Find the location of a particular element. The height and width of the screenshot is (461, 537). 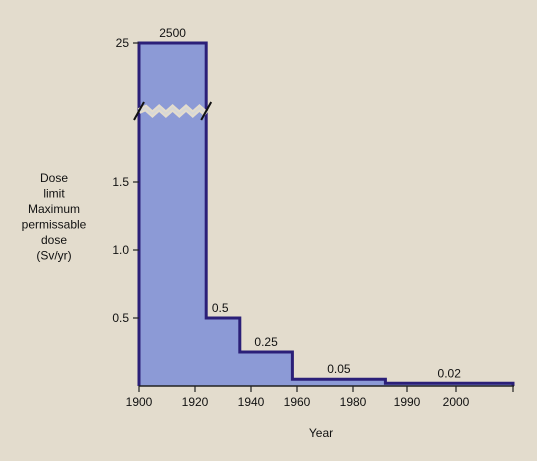

x-tick-label-1960: 1960 is located at coordinates (297, 402).